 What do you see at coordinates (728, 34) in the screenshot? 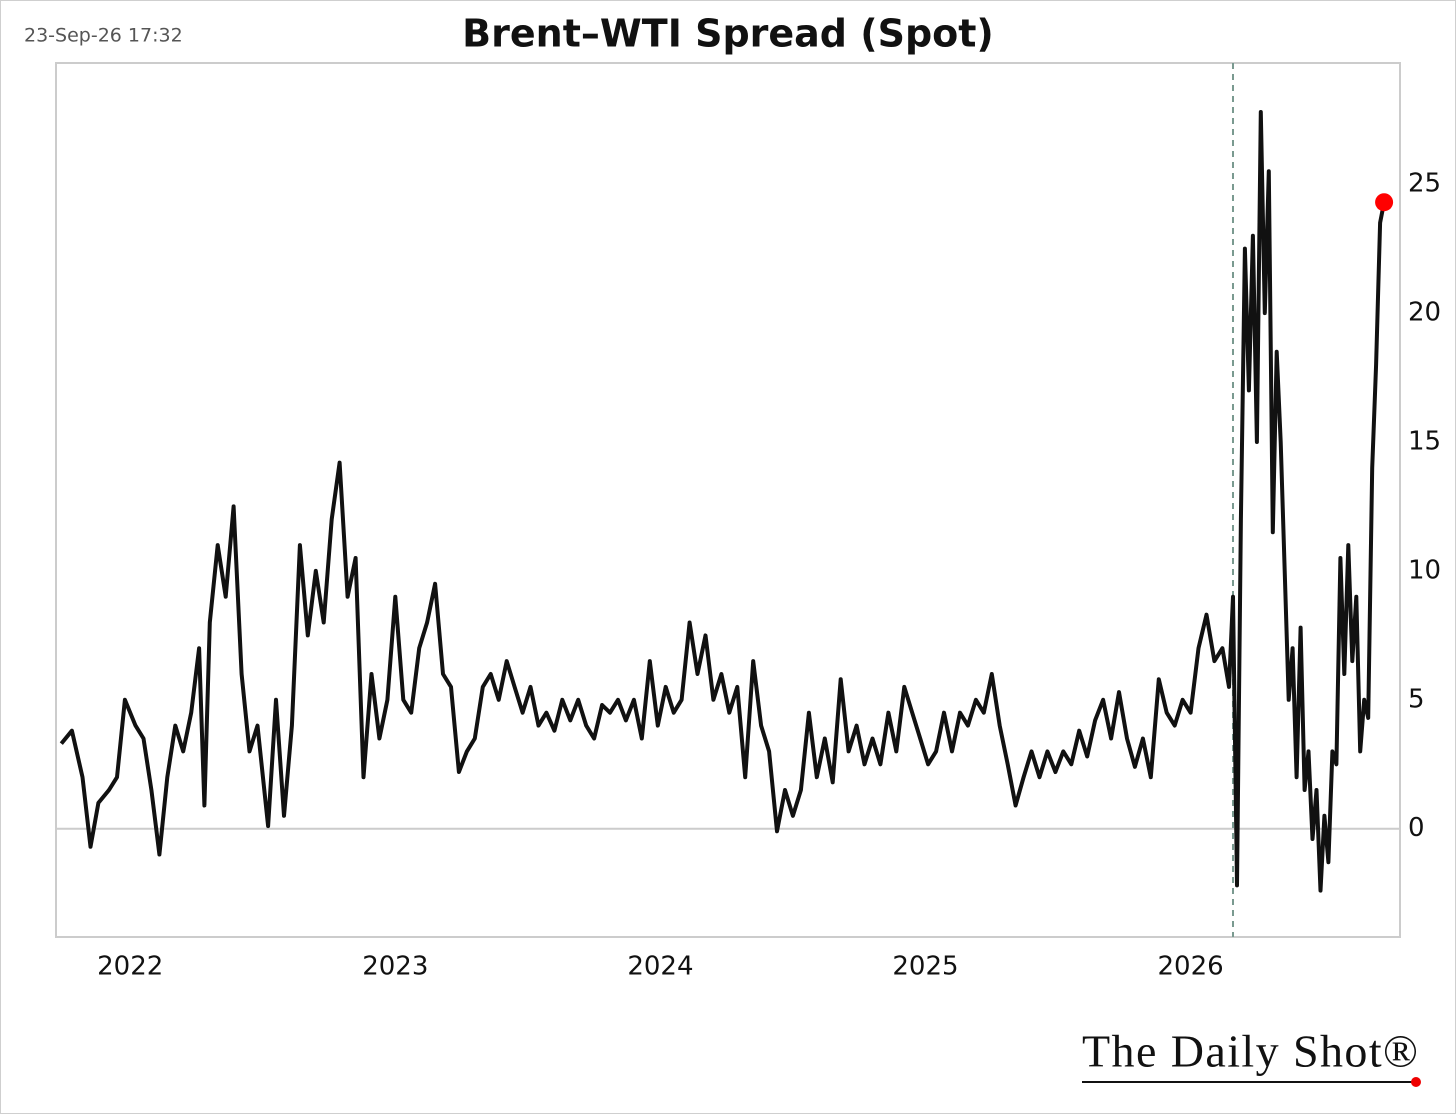
I see `chart-title: Brent–WTI Spread (Spot)` at bounding box center [728, 34].